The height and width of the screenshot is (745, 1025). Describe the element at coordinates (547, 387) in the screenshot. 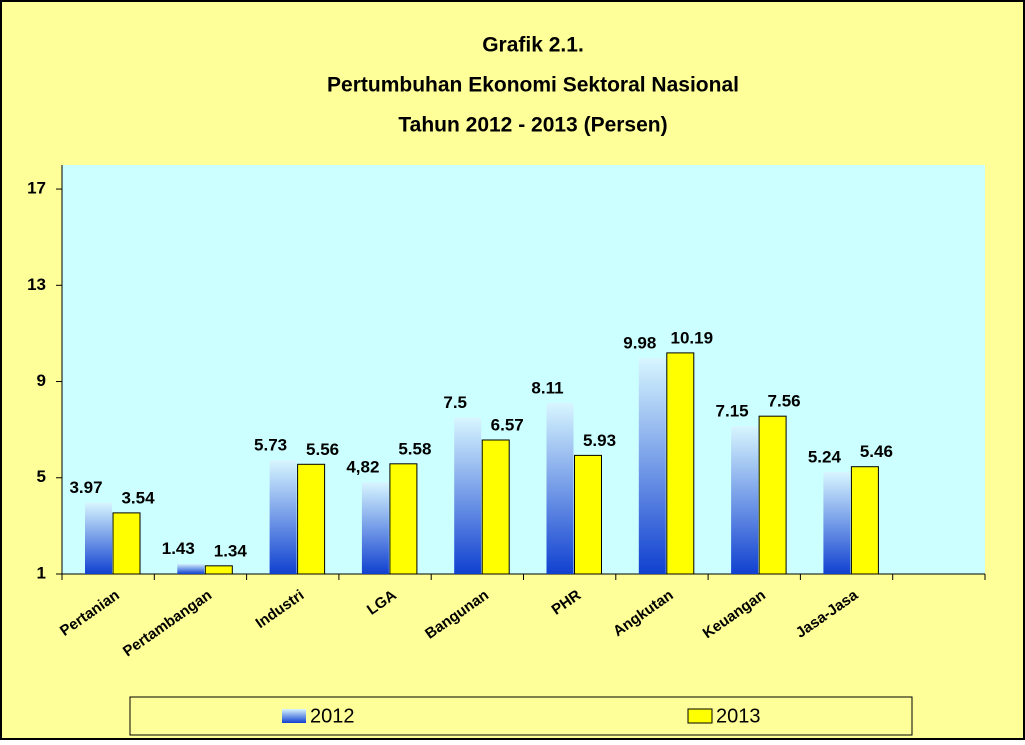

I see `data-label: 8.11` at that location.